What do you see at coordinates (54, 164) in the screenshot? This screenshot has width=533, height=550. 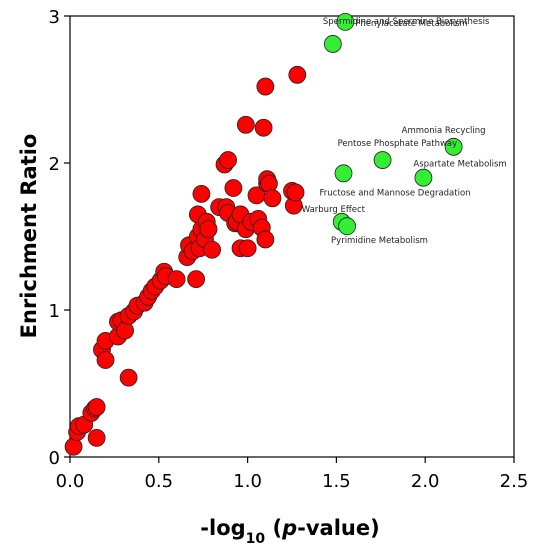 I see `y-tick-label: 2` at bounding box center [54, 164].